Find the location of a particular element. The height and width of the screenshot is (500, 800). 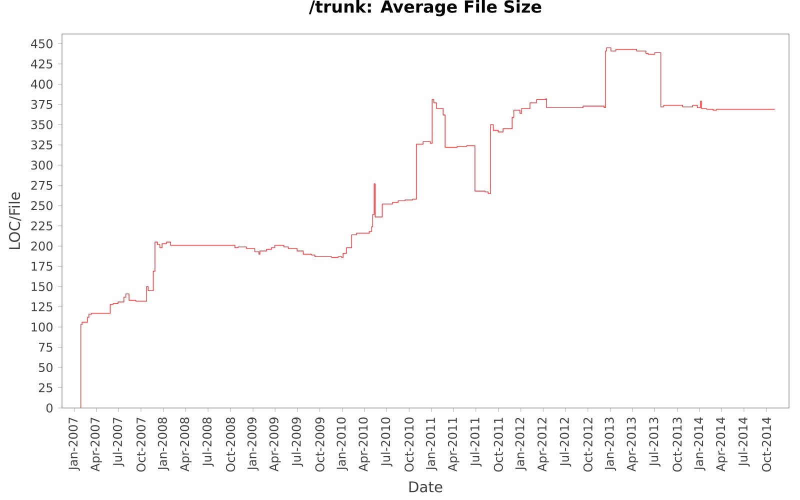

chart-title: /trunk: Average File Size is located at coordinates (425, 8).